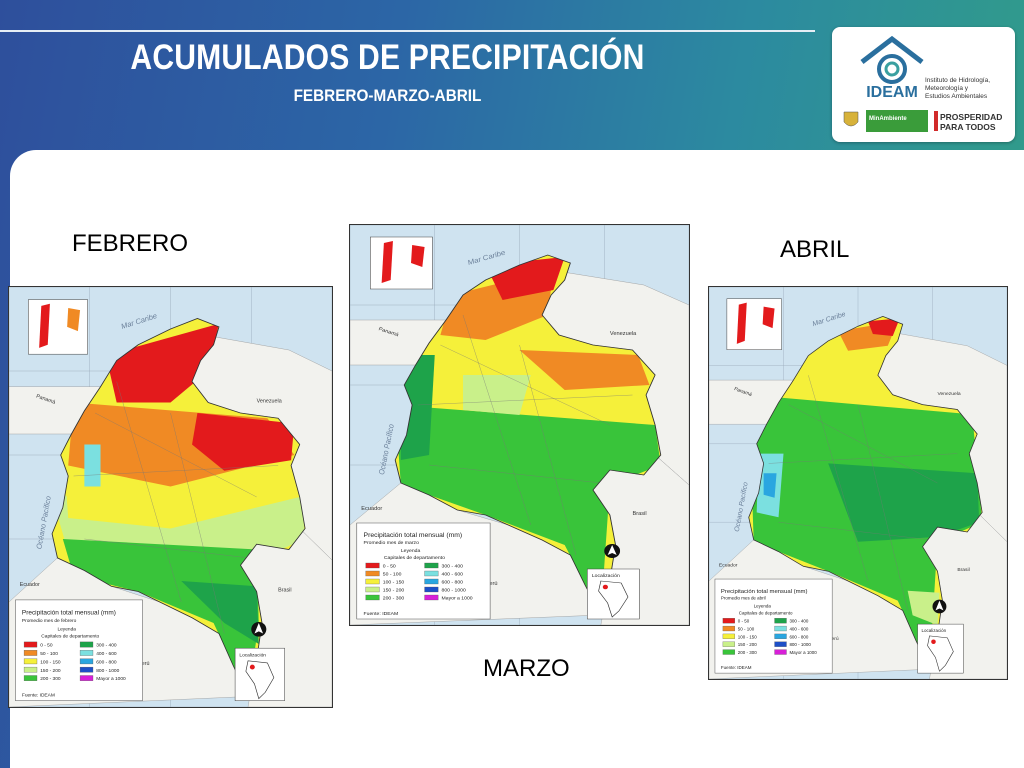 This screenshot has width=1024, height=768. Describe the element at coordinates (851, 119) in the screenshot. I see `shield-icon` at that location.